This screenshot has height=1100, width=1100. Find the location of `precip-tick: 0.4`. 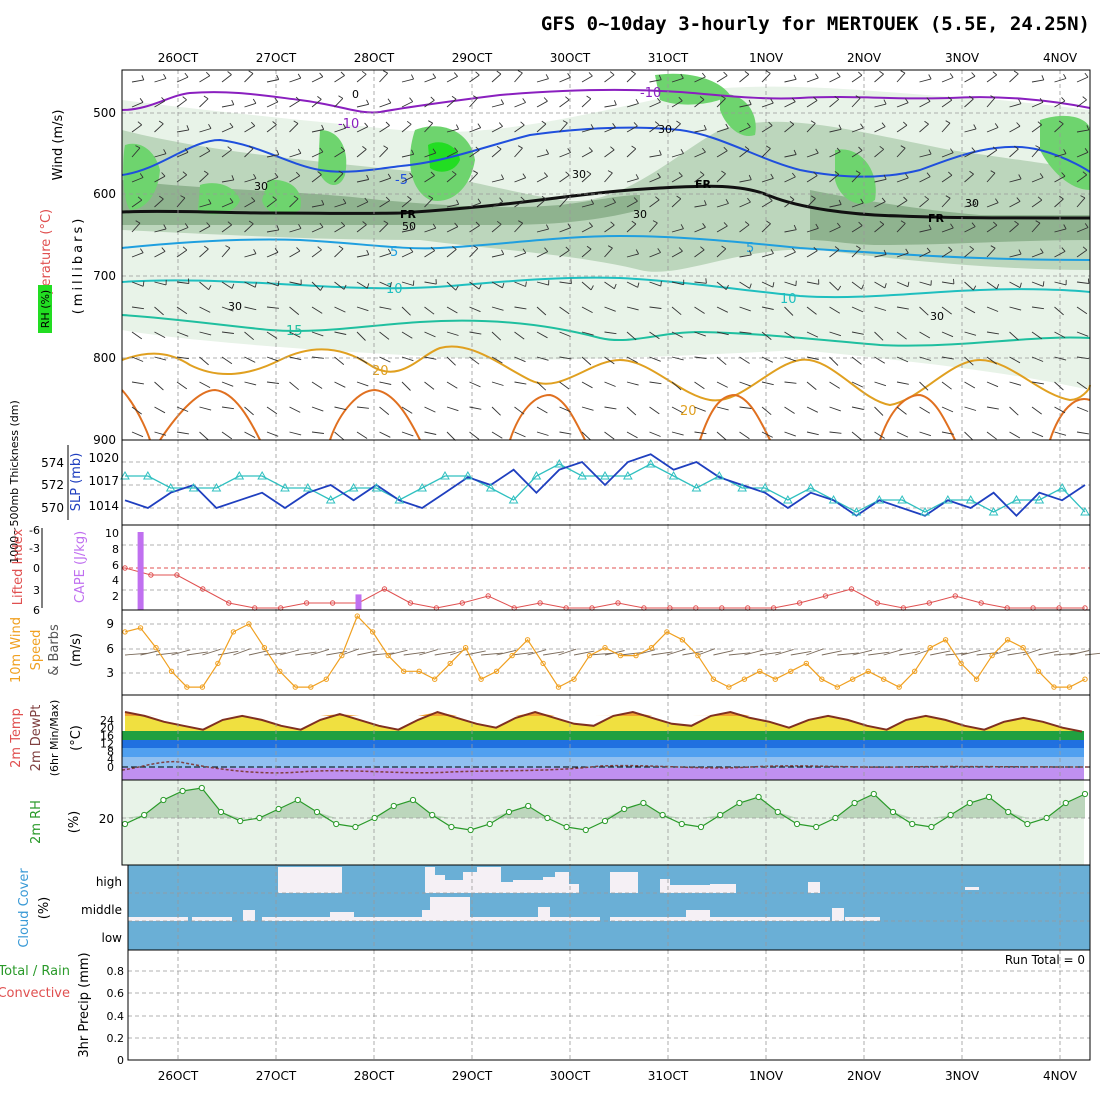

precip-tick: 0.4 is located at coordinates (116, 1016).